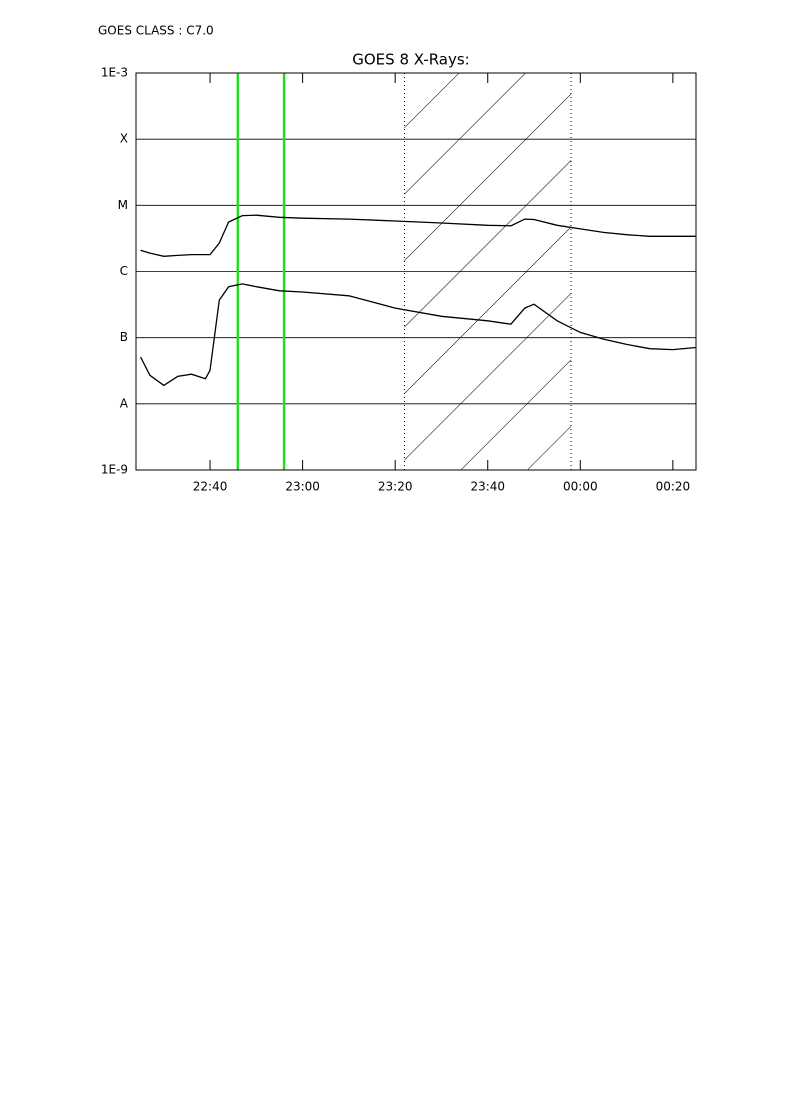 The width and height of the screenshot is (790, 1118). Describe the element at coordinates (210, 487) in the screenshot. I see `x-tick-label: 22:40` at that location.